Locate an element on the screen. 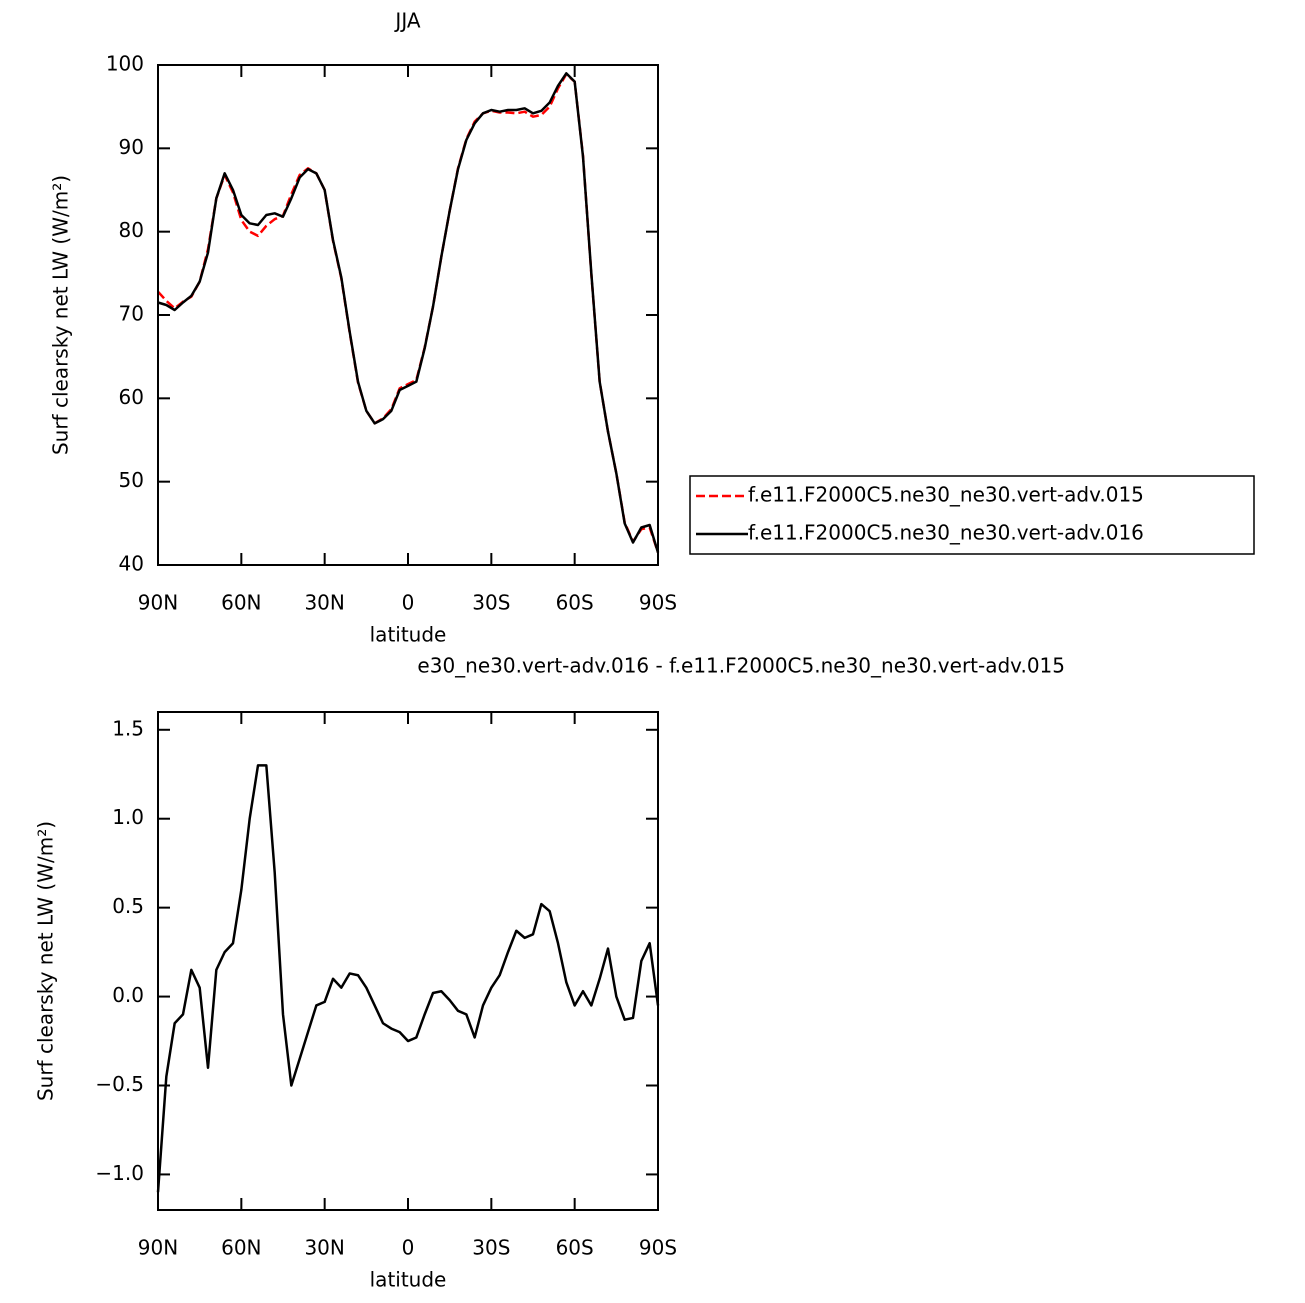 This screenshot has width=1305, height=1303. y-tick-label: 80 is located at coordinates (131, 230).